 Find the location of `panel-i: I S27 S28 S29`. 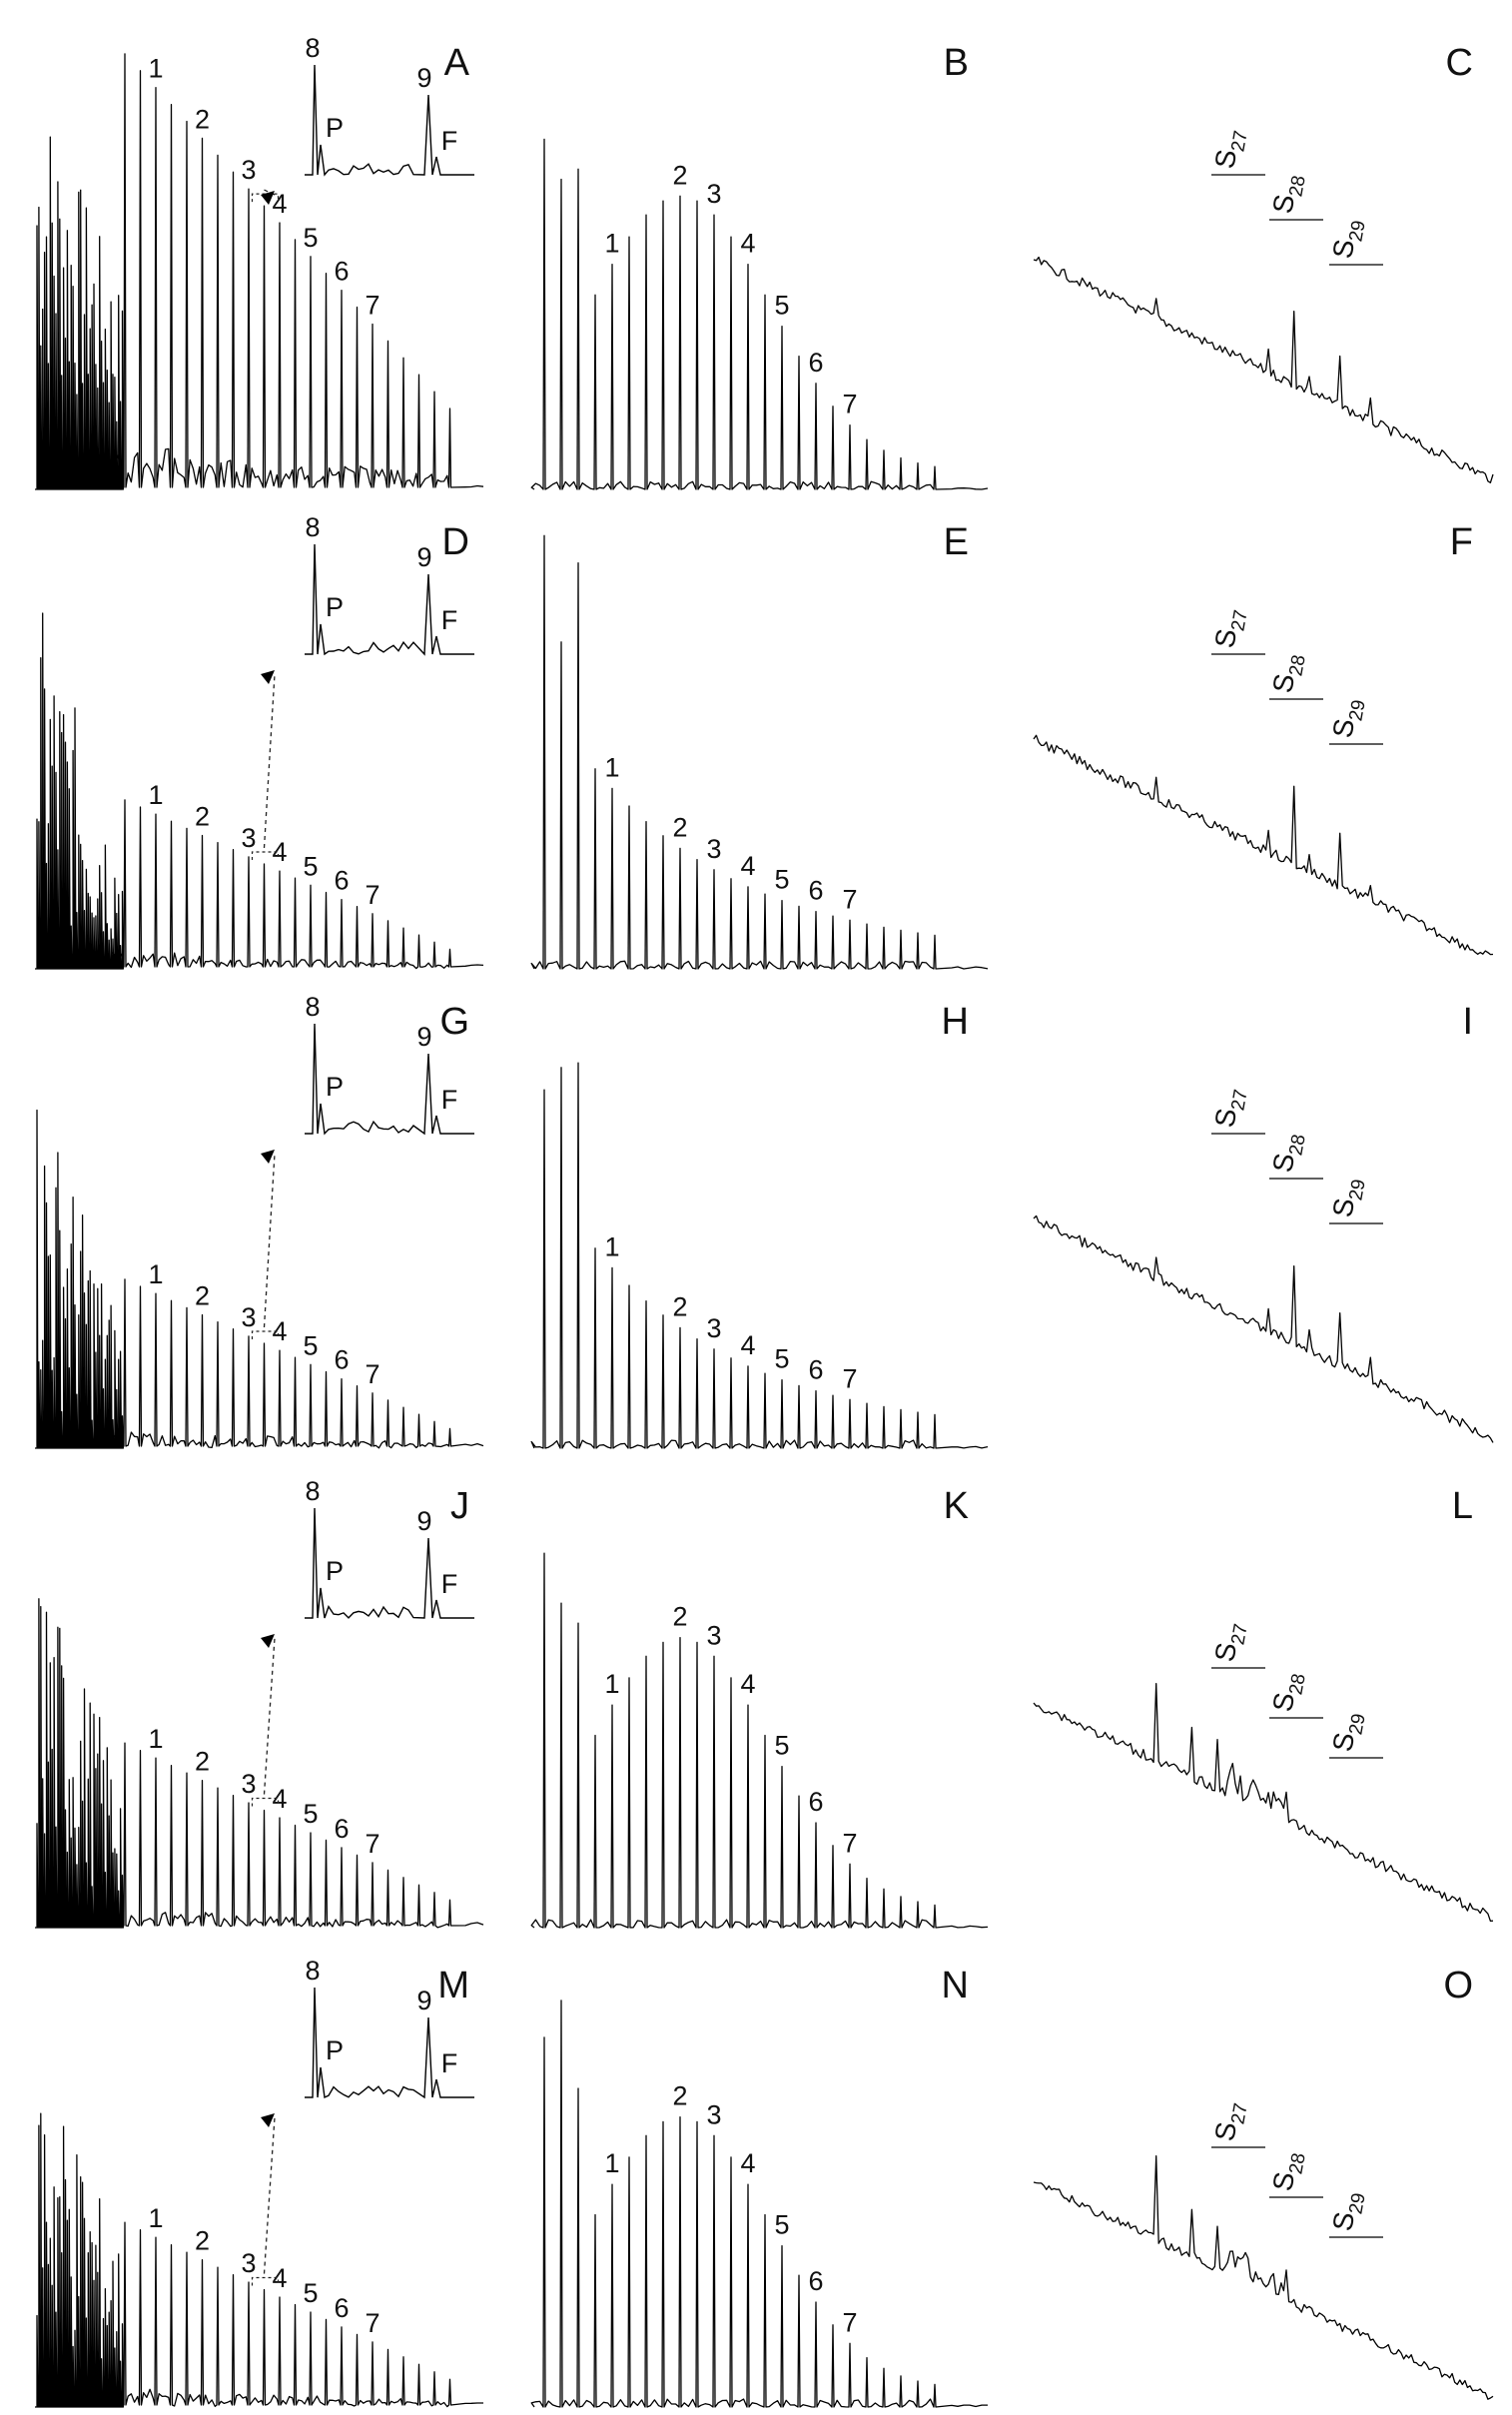

panel-i: I S27 S28 S29 is located at coordinates (1263, 1222).